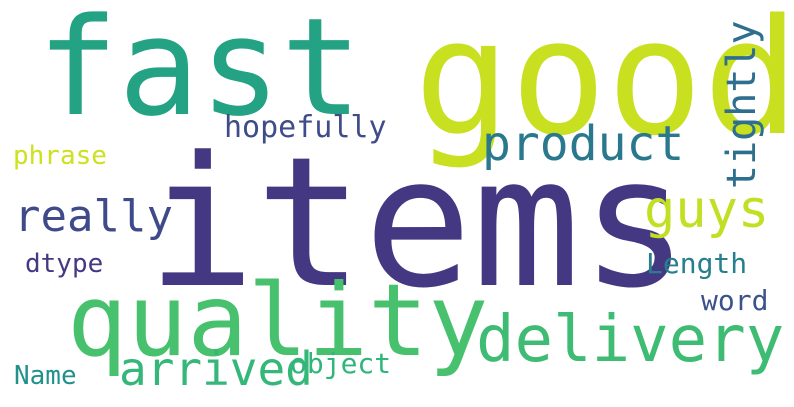 This screenshot has height=407, width=794. Describe the element at coordinates (305, 127) in the screenshot. I see `word-hopefully: hopefully` at that location.